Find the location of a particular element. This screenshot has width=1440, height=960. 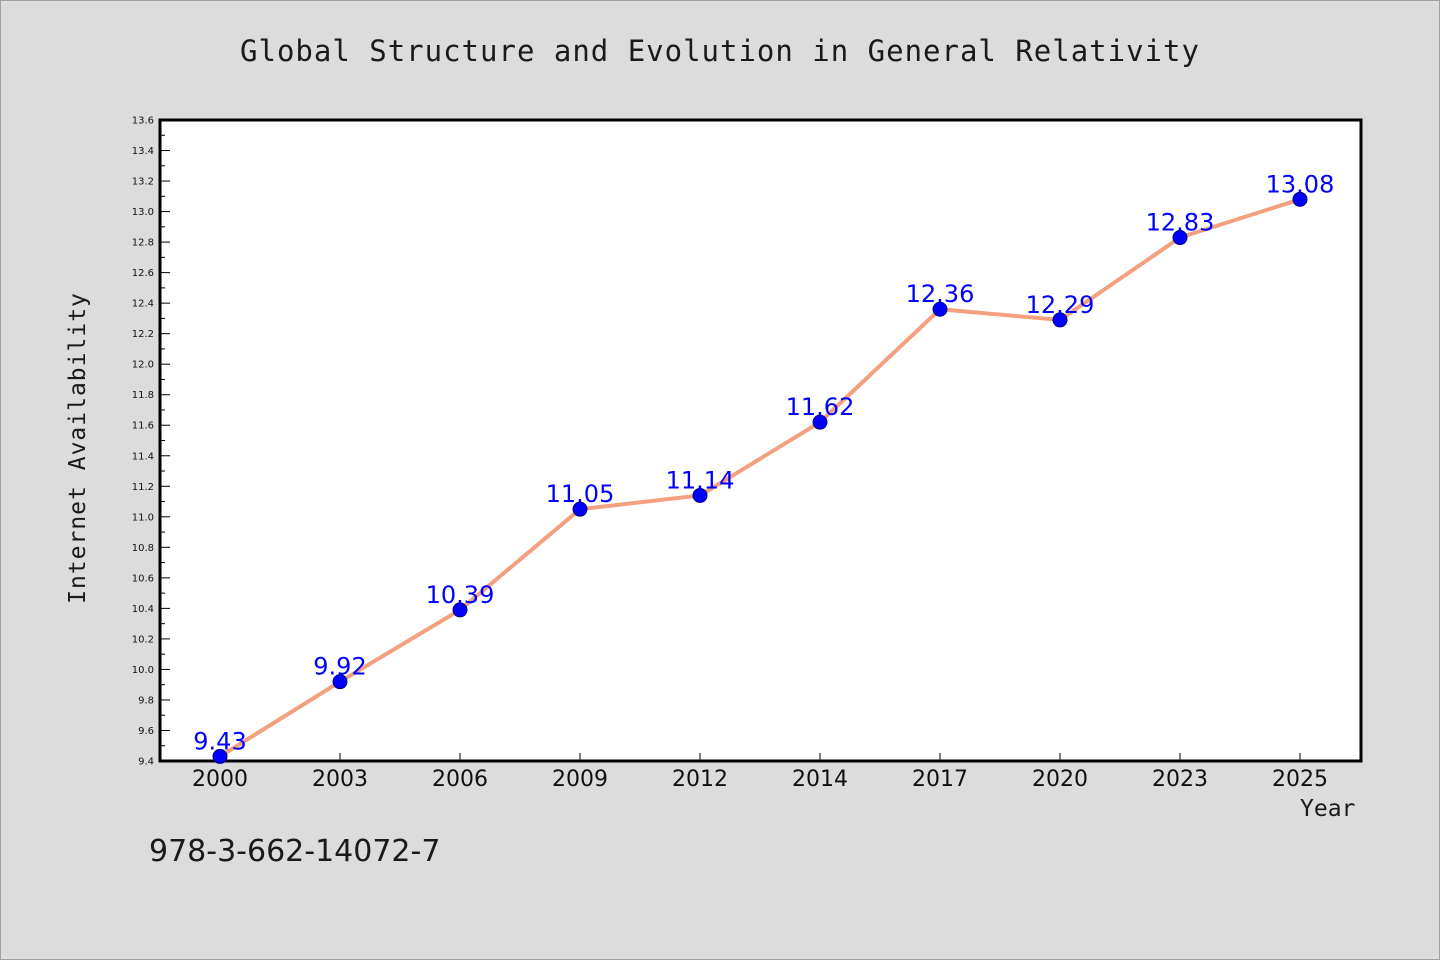

y-tick-label: 10.8 is located at coordinates (143, 548).